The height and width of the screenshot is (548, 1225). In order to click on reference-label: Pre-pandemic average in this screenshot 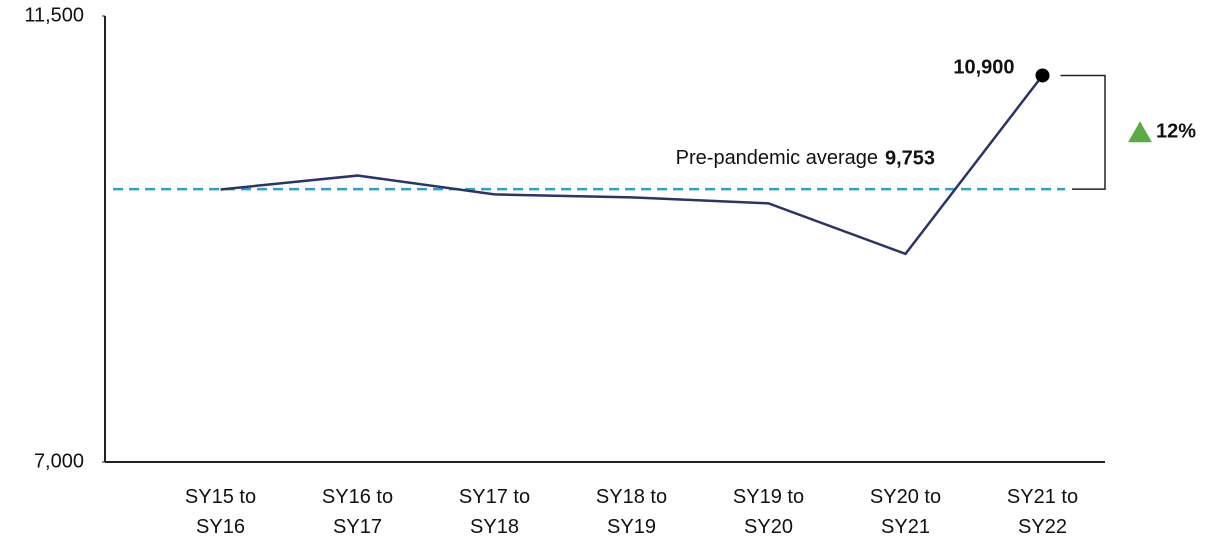, I will do `click(777, 158)`.